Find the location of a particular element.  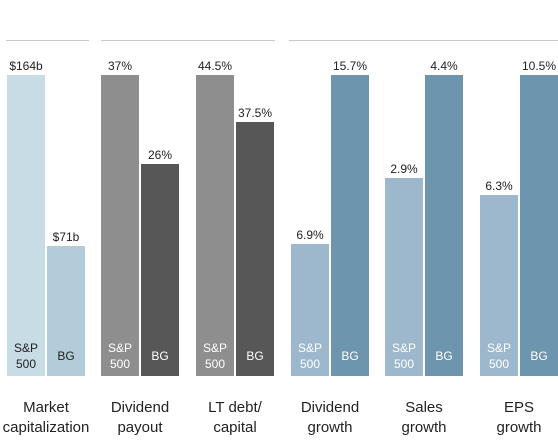

category-label: Sales growth is located at coordinates (424, 417).